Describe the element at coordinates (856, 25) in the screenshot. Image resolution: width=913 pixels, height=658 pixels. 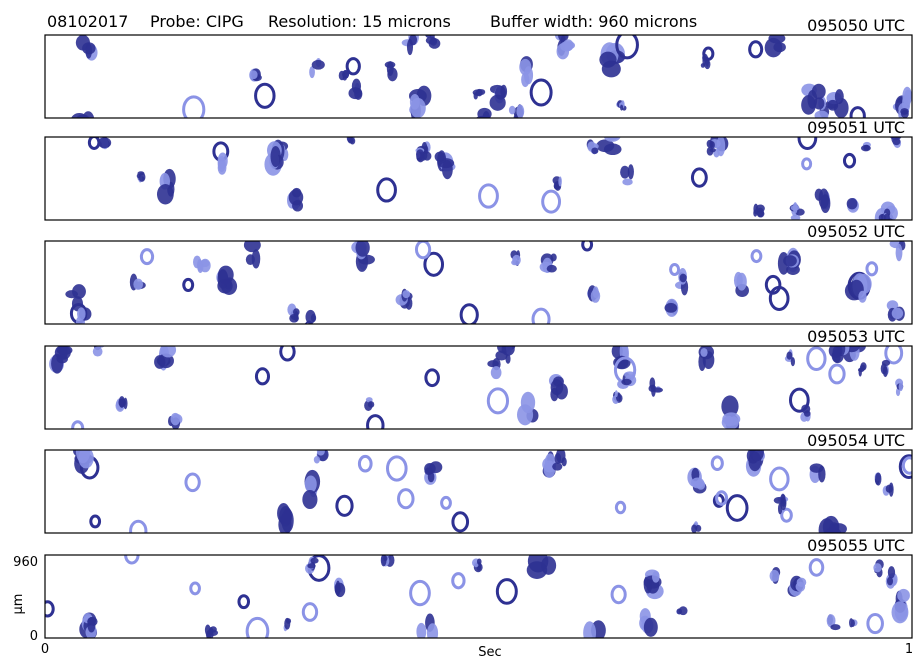
I see `panel-time: 095050 UTC` at that location.